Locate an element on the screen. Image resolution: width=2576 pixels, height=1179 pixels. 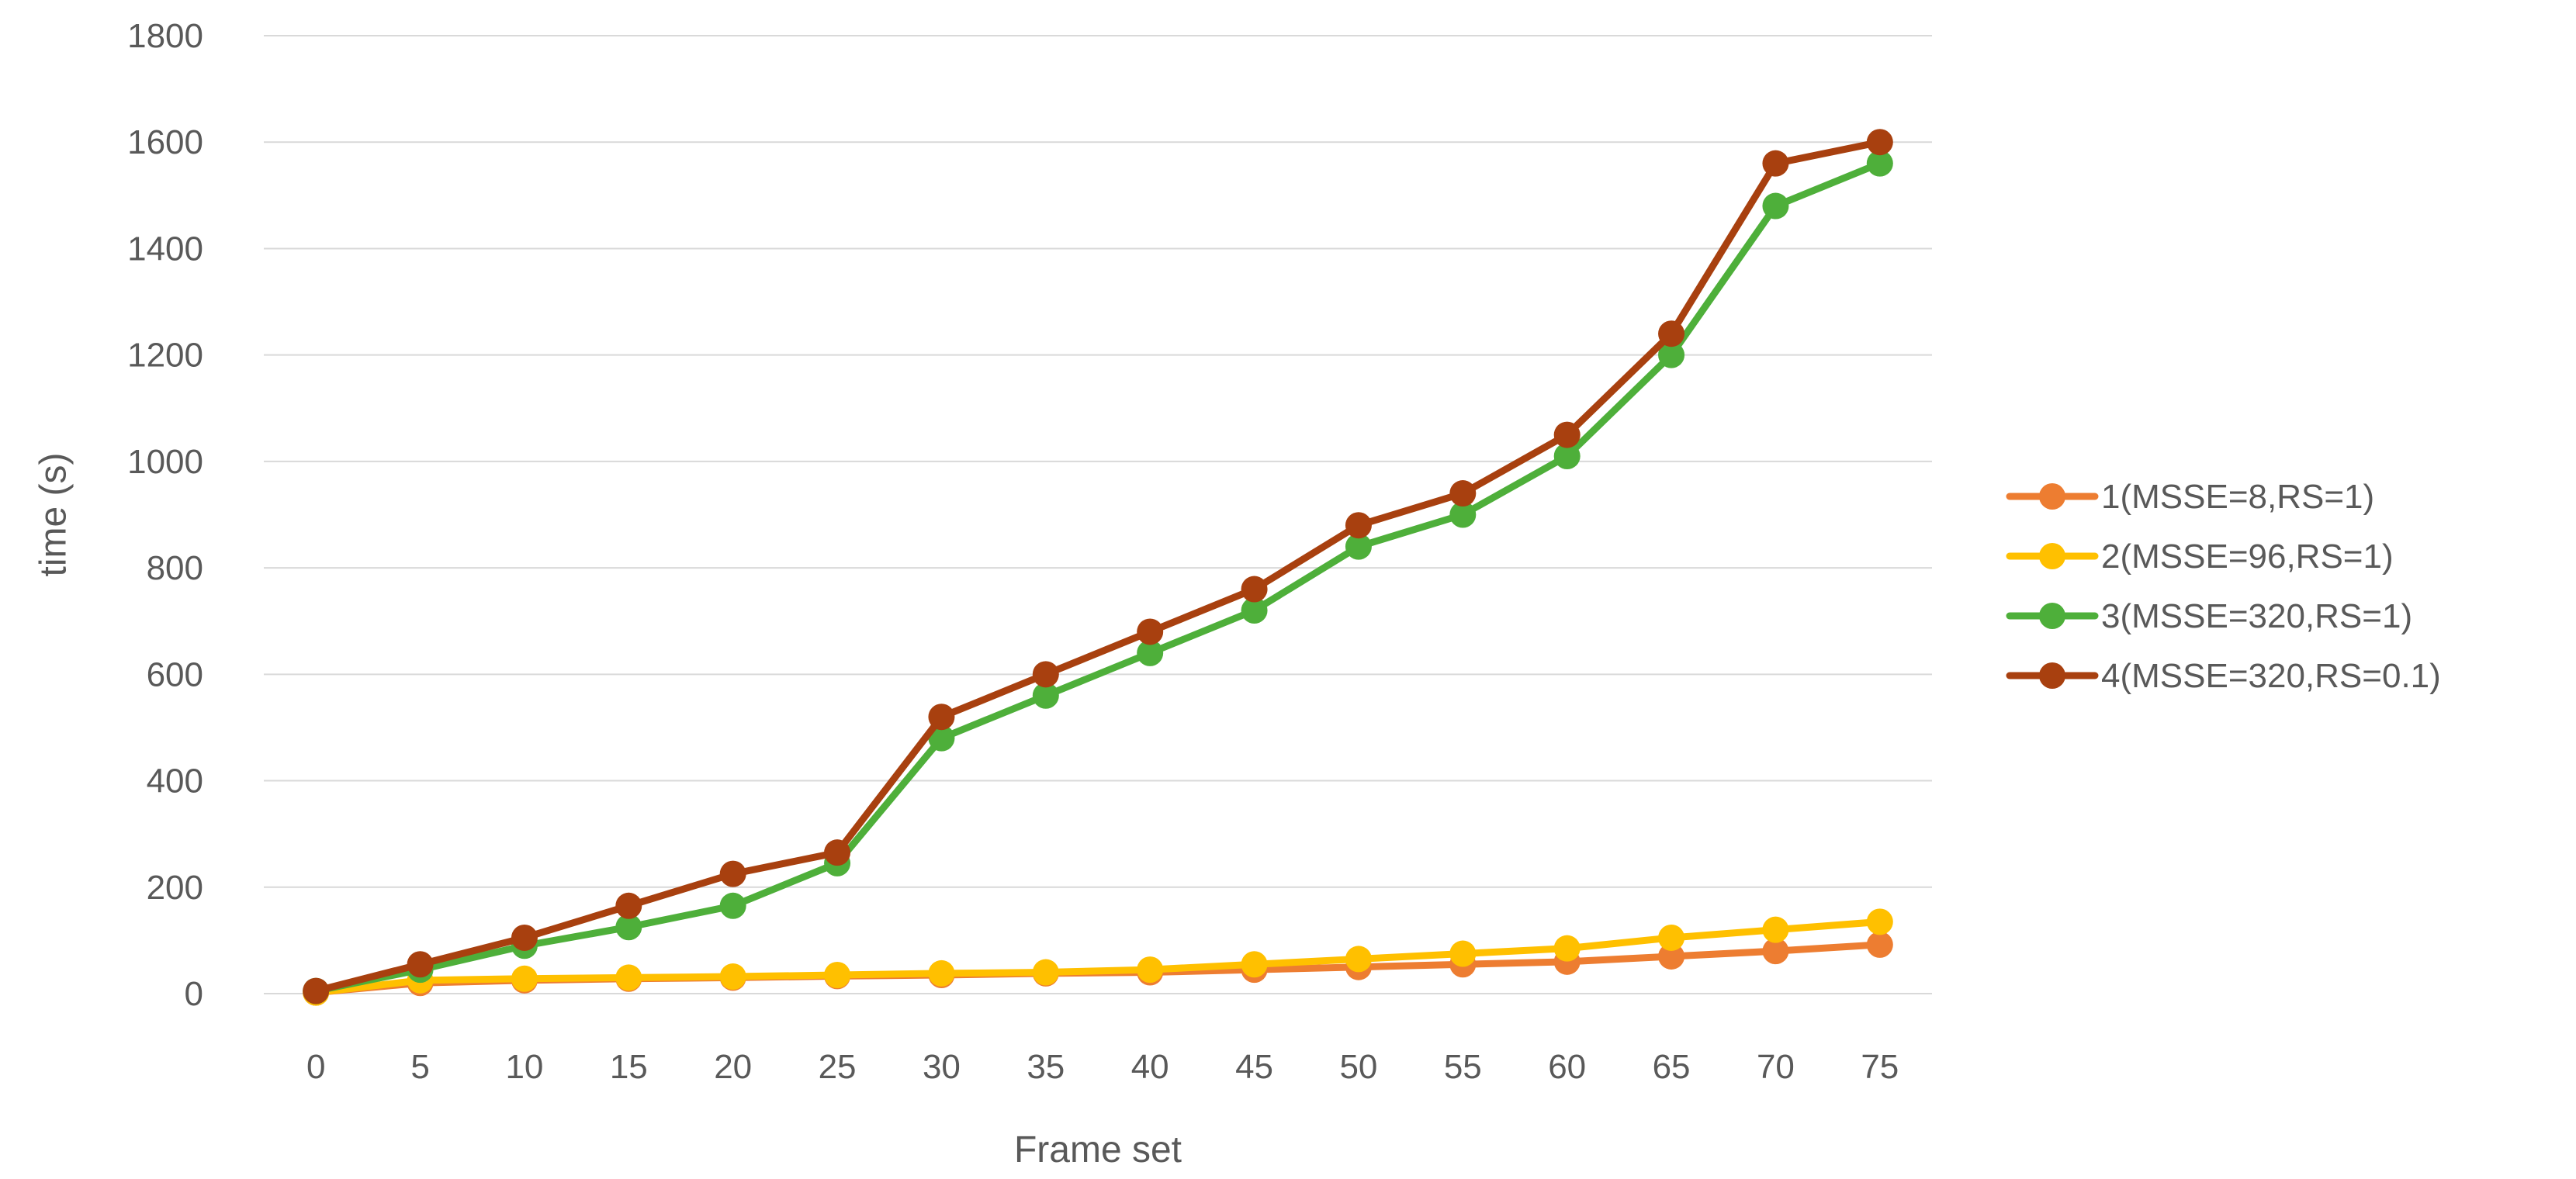
y-tick-label: 600 is located at coordinates (175, 674).